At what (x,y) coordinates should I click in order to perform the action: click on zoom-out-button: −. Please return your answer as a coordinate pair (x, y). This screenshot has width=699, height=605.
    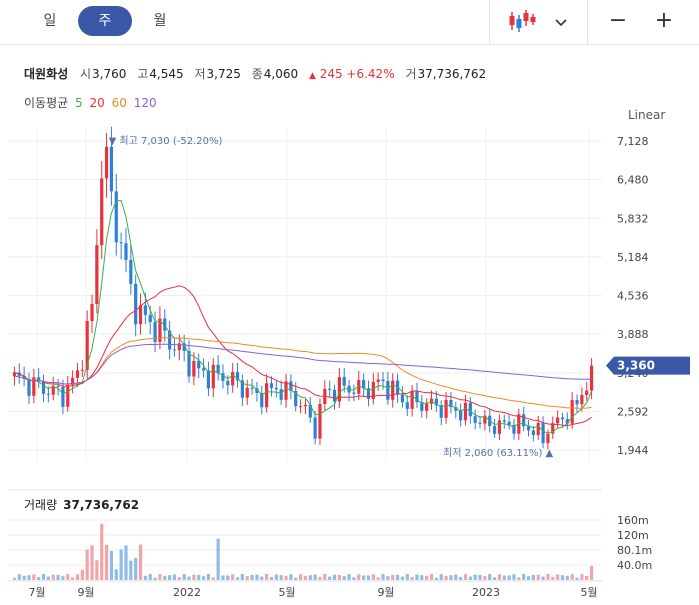
    Looking at the image, I should click on (618, 20).